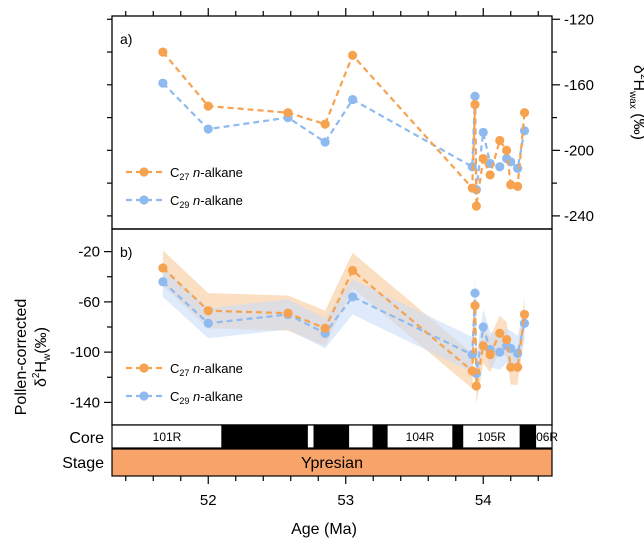 The height and width of the screenshot is (540, 644). Describe the element at coordinates (579, 150) in the screenshot. I see `y-tick-label: -200` at that location.